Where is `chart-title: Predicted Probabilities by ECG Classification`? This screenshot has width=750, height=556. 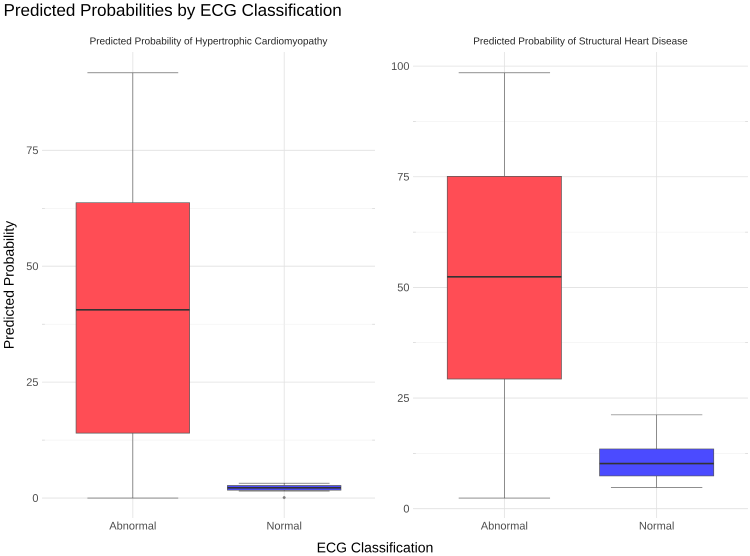
chart-title: Predicted Probabilities by ECG Classification is located at coordinates (172, 12).